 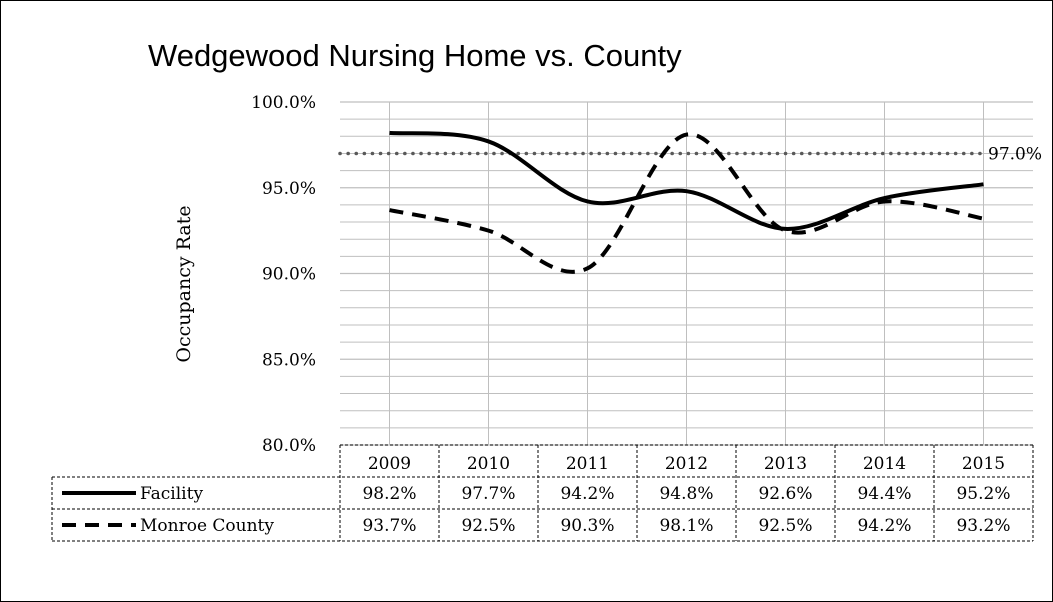 I want to click on data-label: 92.6%, so click(x=785, y=494).